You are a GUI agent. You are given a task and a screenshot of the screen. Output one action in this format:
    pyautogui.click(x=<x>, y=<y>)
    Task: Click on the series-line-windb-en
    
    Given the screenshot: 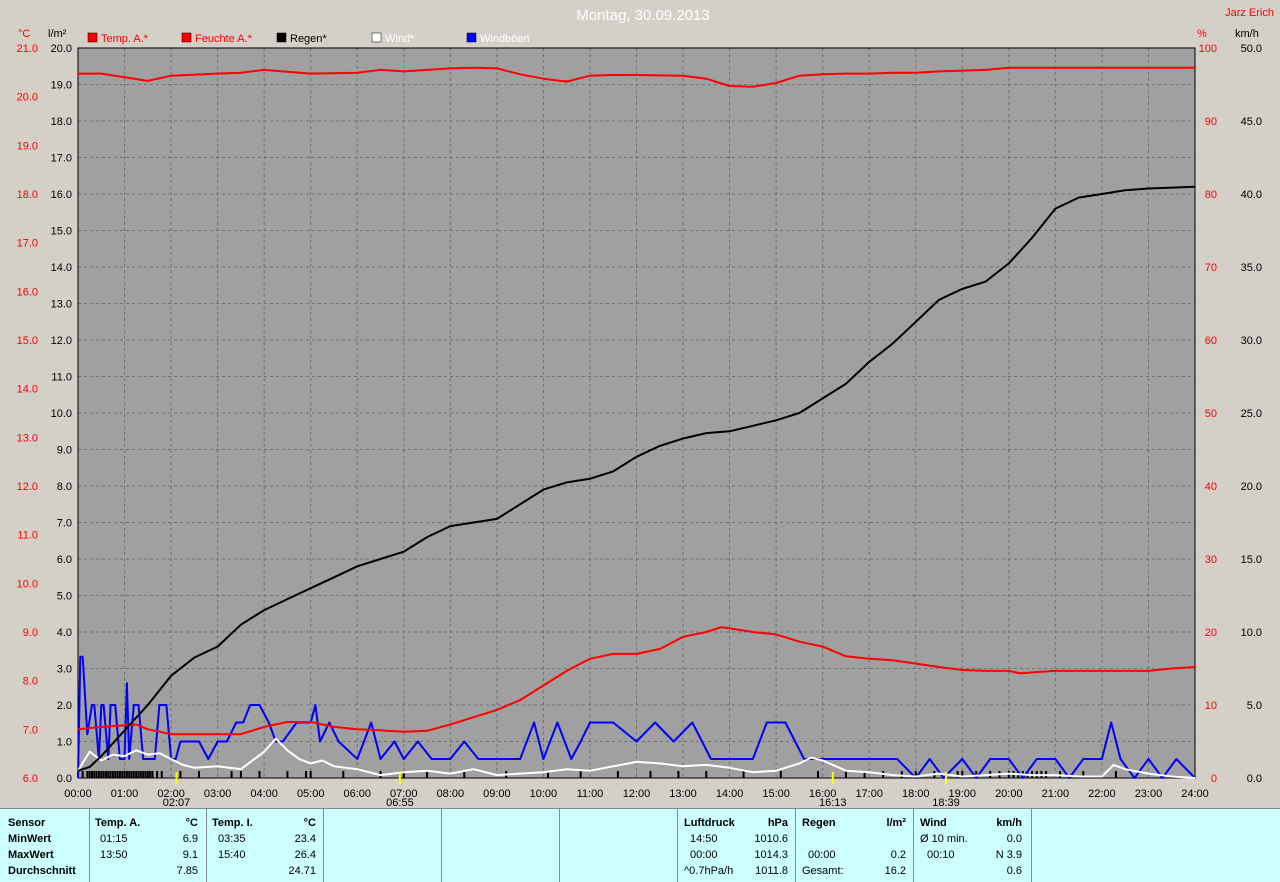 What is the action you would take?
    pyautogui.click(x=636, y=717)
    